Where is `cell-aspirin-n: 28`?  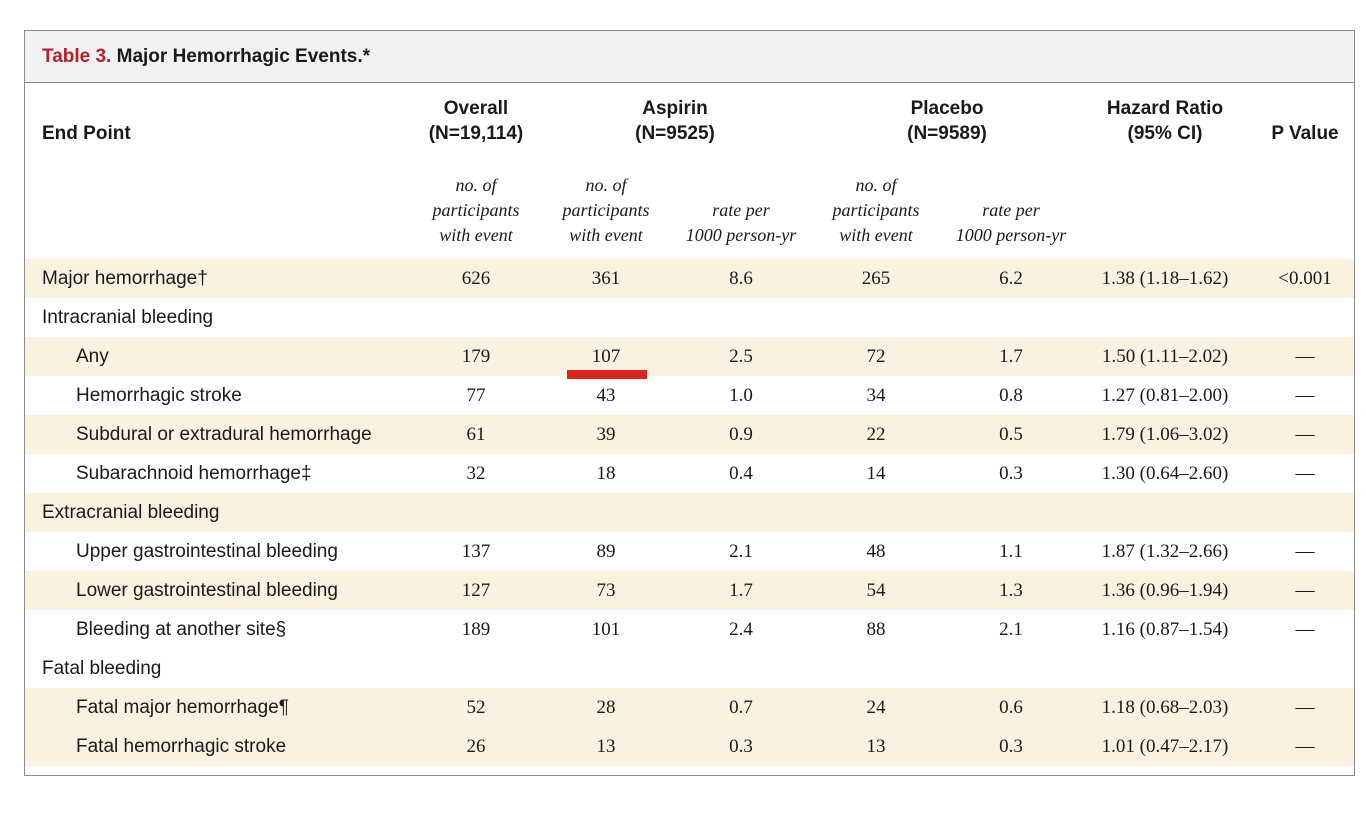 cell-aspirin-n: 28 is located at coordinates (606, 707).